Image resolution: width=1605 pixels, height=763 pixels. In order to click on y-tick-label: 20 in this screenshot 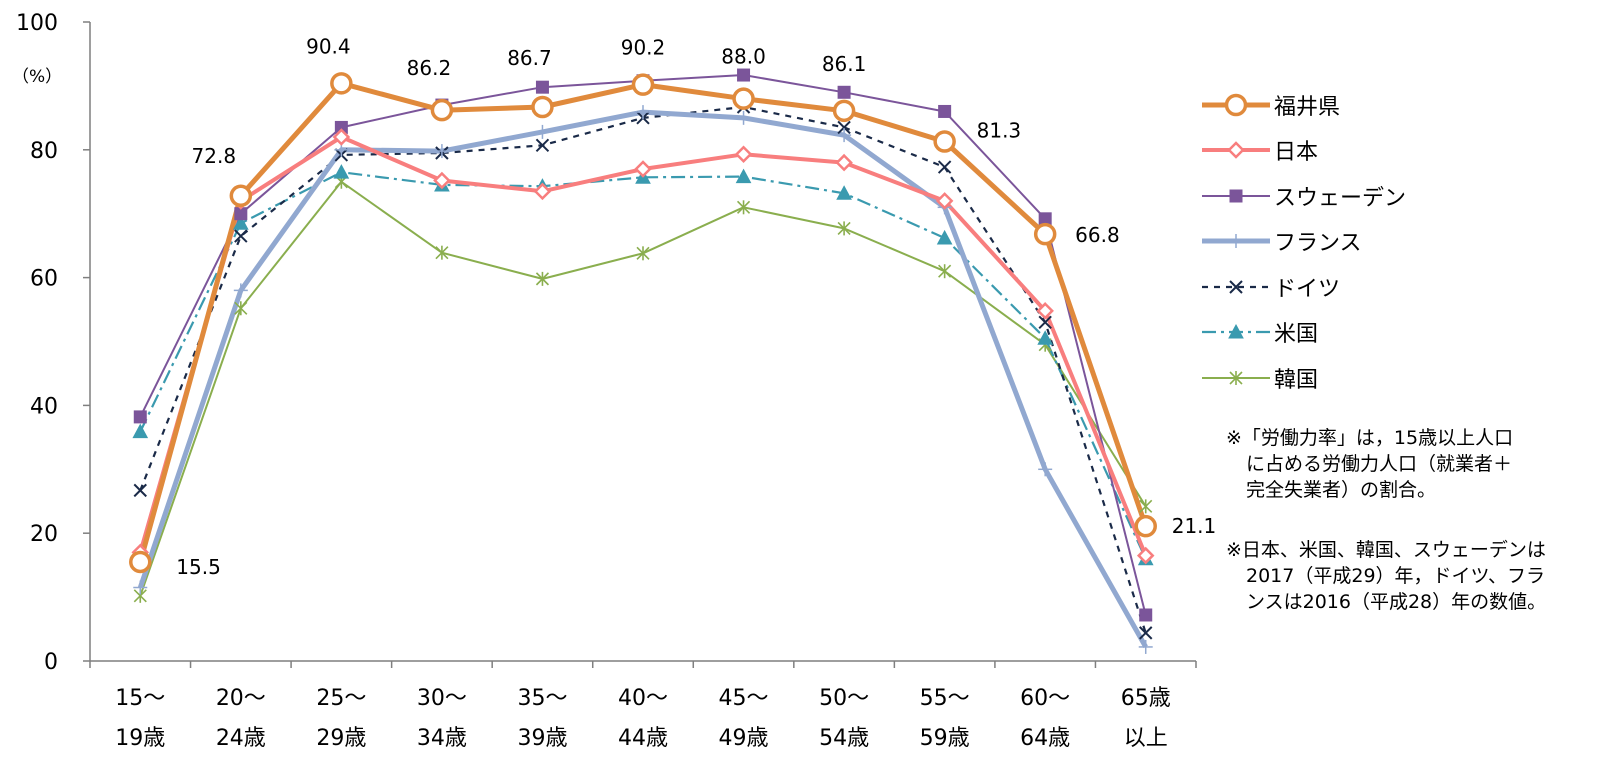, I will do `click(44, 534)`.